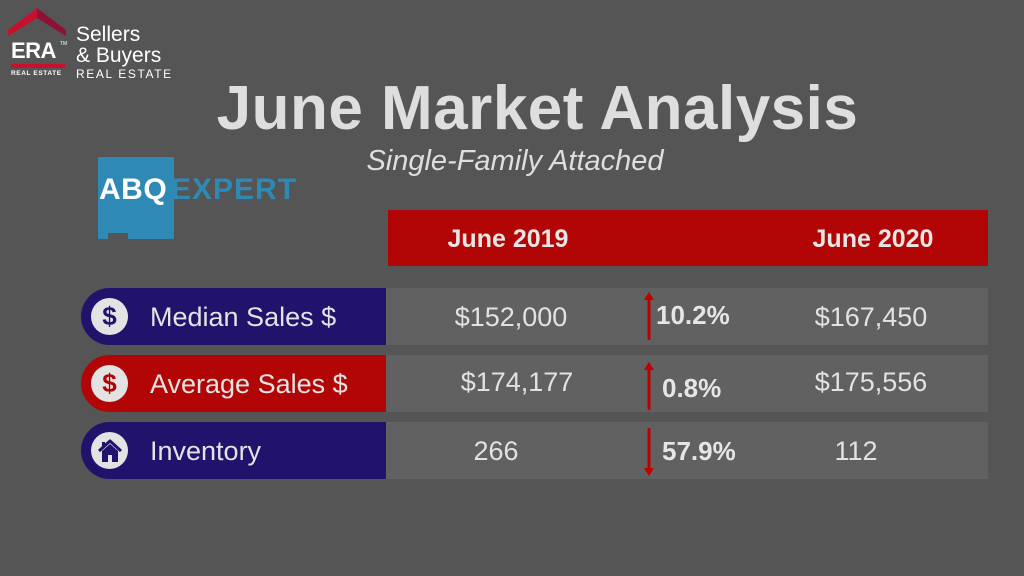  What do you see at coordinates (871, 382) in the screenshot?
I see `value-june-2020: $175,556` at bounding box center [871, 382].